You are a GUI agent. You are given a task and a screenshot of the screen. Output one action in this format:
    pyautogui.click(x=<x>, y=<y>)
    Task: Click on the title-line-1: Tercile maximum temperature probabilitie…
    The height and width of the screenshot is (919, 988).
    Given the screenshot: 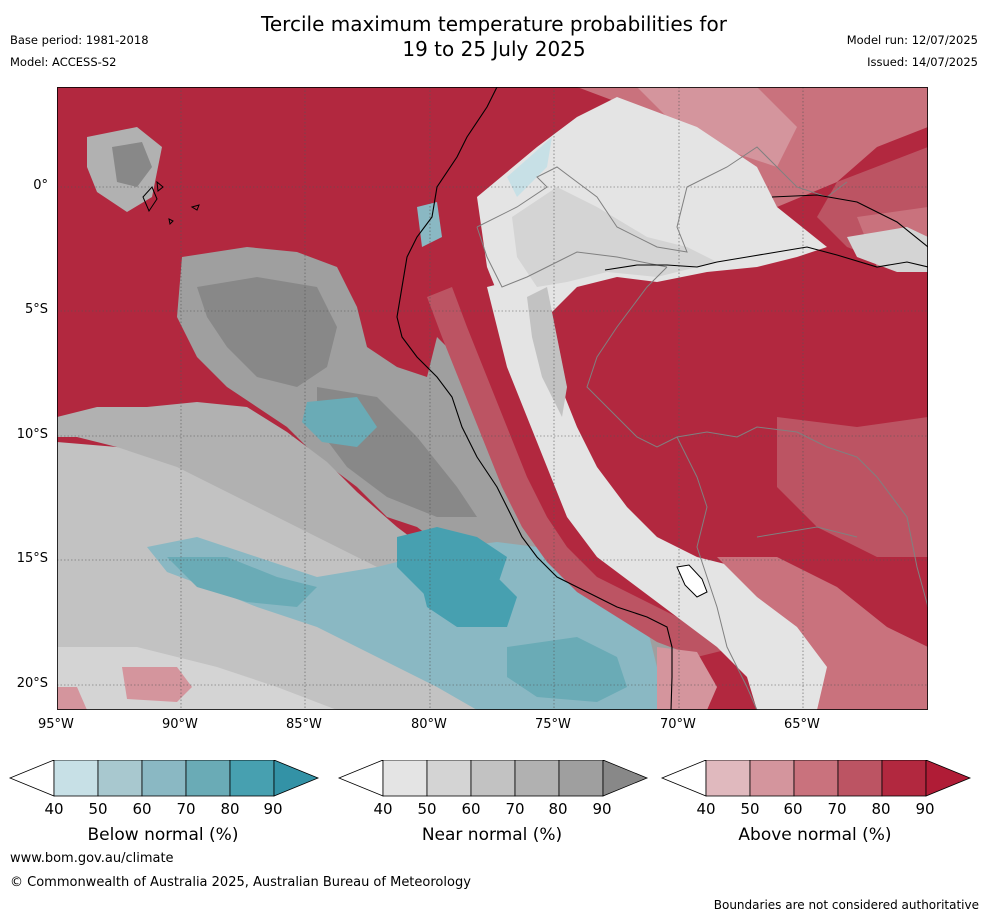 What is the action you would take?
    pyautogui.click(x=494, y=24)
    